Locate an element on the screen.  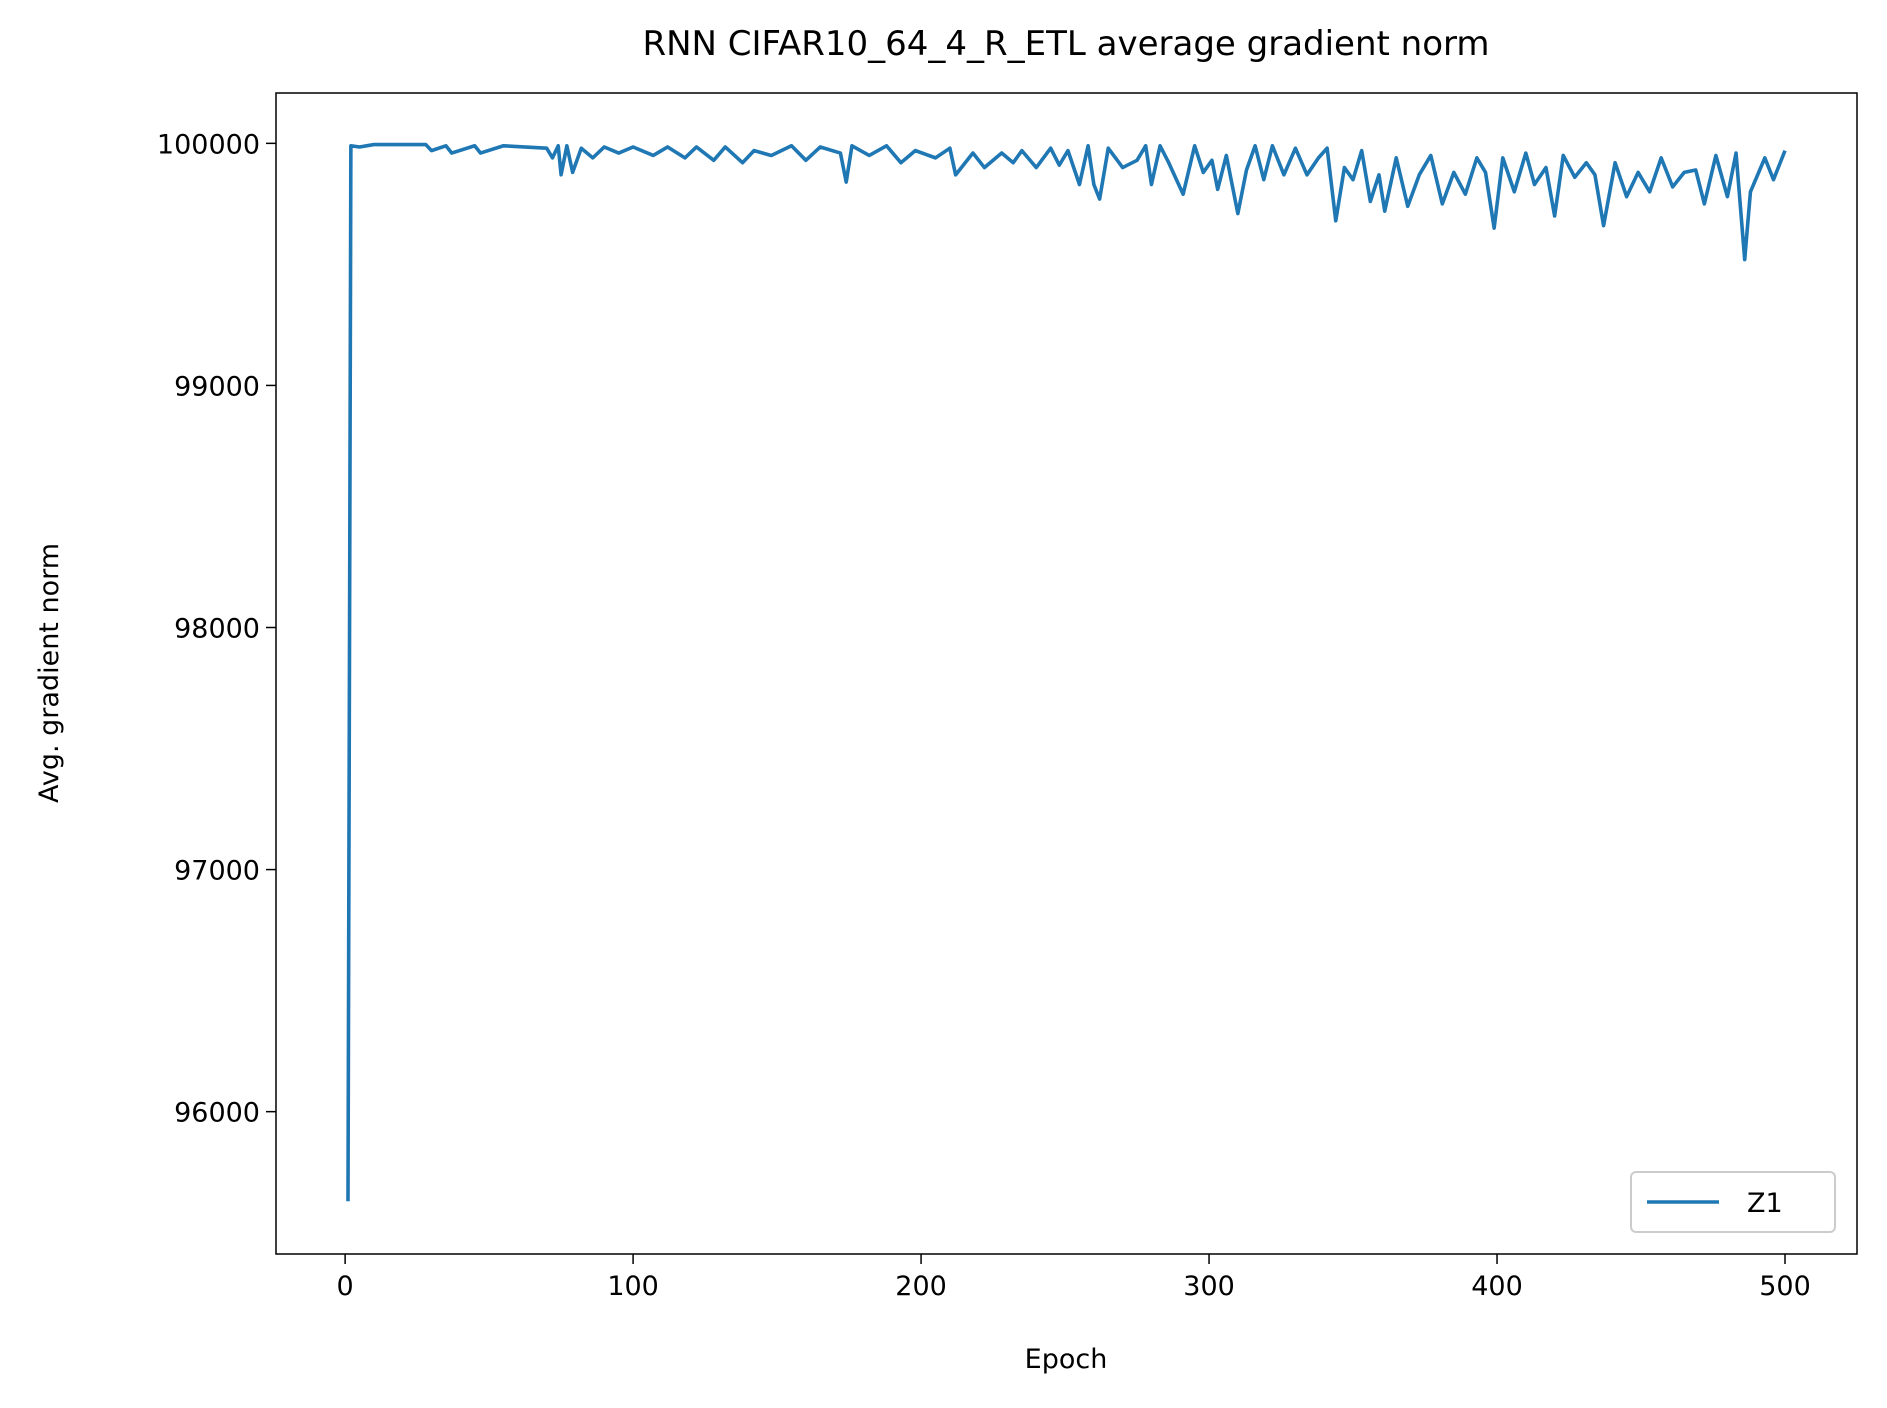
y-axis-label: Avg. gradient norm is located at coordinates (49, 673).